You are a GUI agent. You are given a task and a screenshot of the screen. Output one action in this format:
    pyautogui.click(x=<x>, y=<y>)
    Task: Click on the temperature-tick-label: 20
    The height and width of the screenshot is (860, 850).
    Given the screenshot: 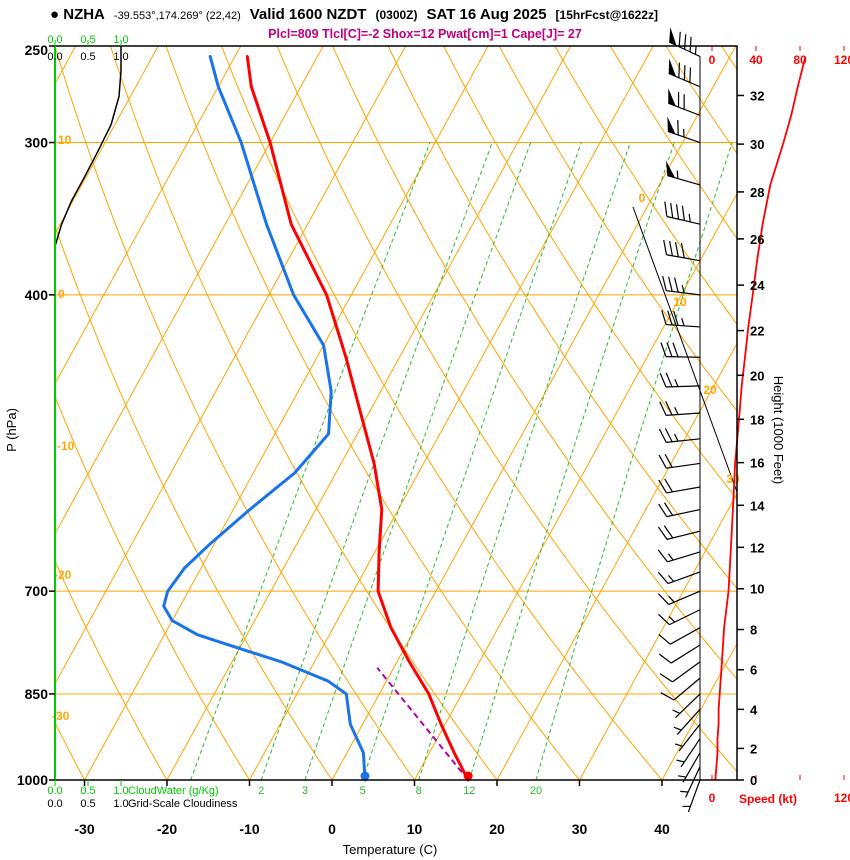 What is the action you would take?
    pyautogui.click(x=497, y=829)
    